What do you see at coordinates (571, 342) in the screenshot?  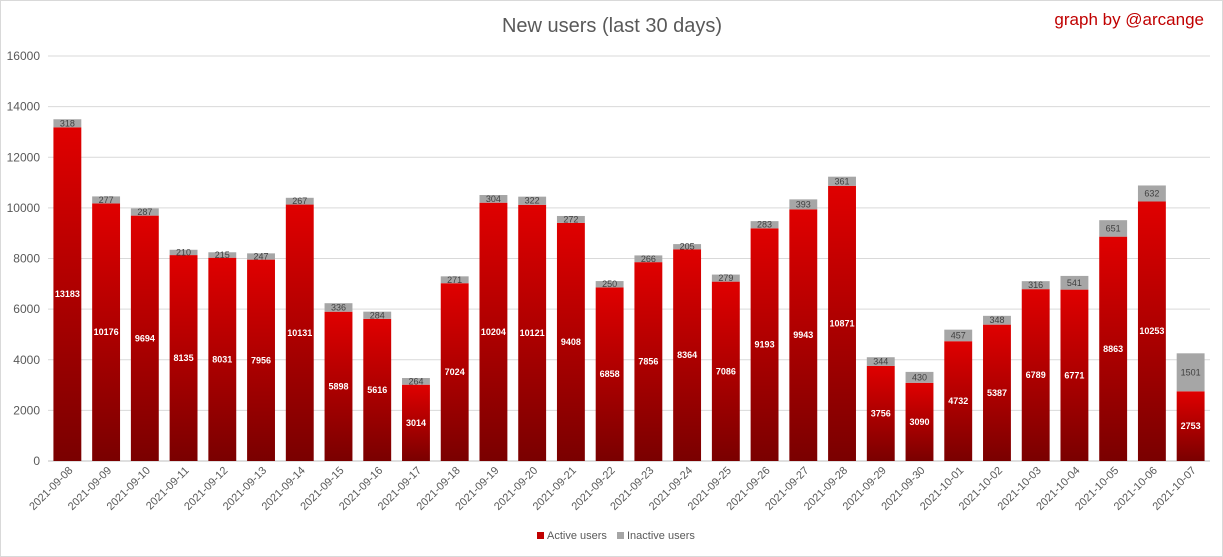 I see `data-label-active: 9408` at bounding box center [571, 342].